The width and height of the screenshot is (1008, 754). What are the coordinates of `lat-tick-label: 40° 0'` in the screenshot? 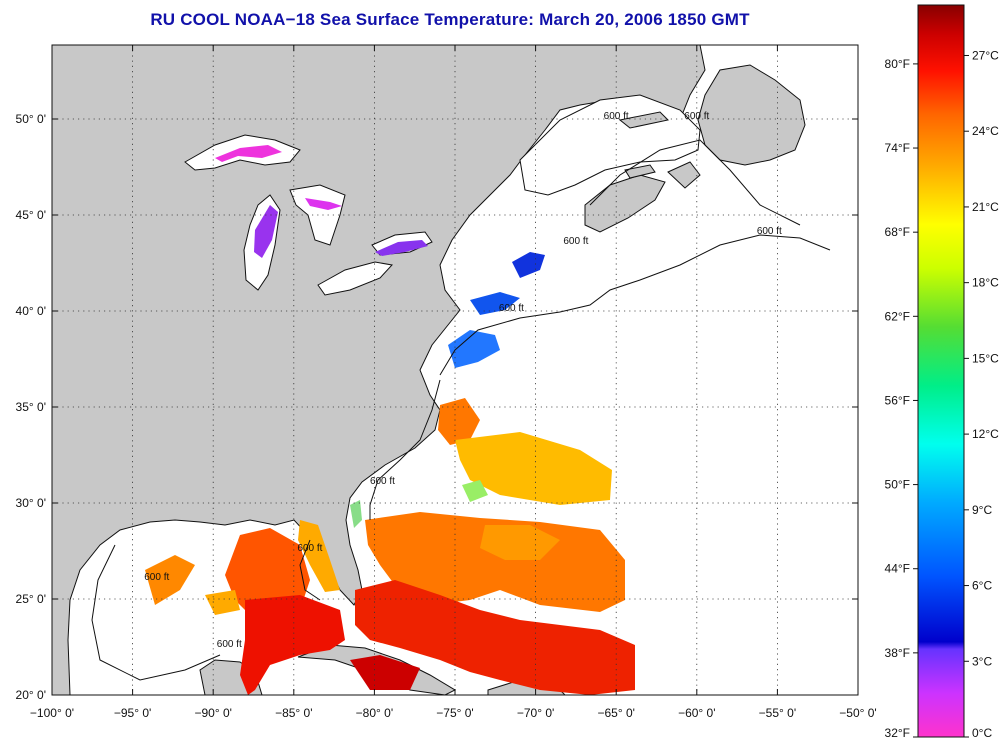 It's located at (31, 311).